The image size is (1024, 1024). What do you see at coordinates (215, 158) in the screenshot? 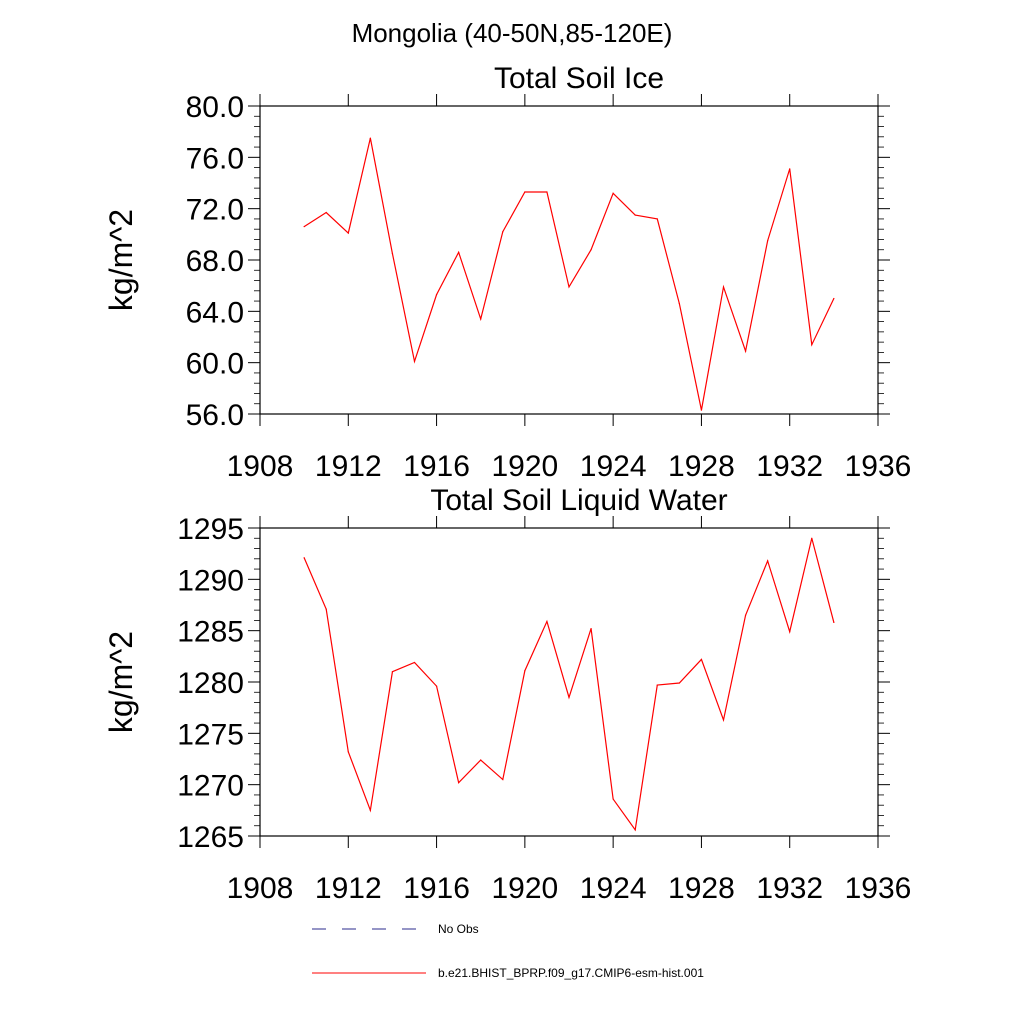
I see `y-tick-label: 76.0` at bounding box center [215, 158].